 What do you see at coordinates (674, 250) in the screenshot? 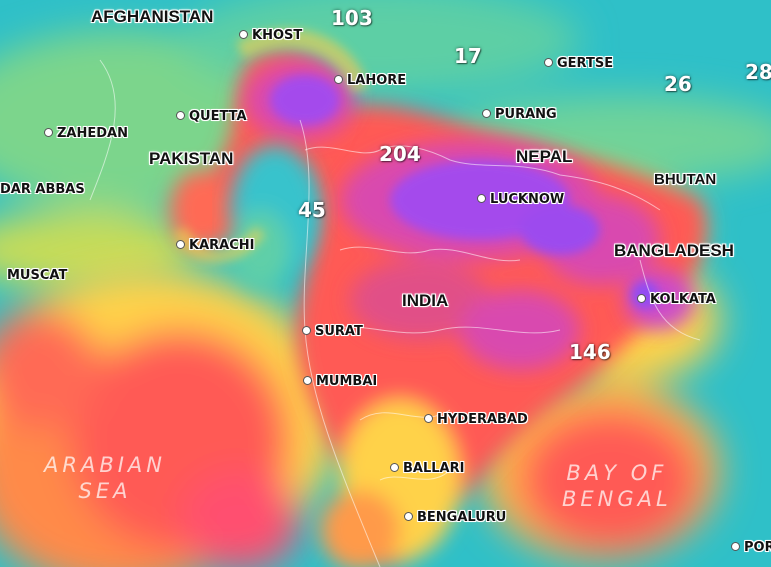
I see `country-label-bangladesh: BANGLADESH` at bounding box center [674, 250].